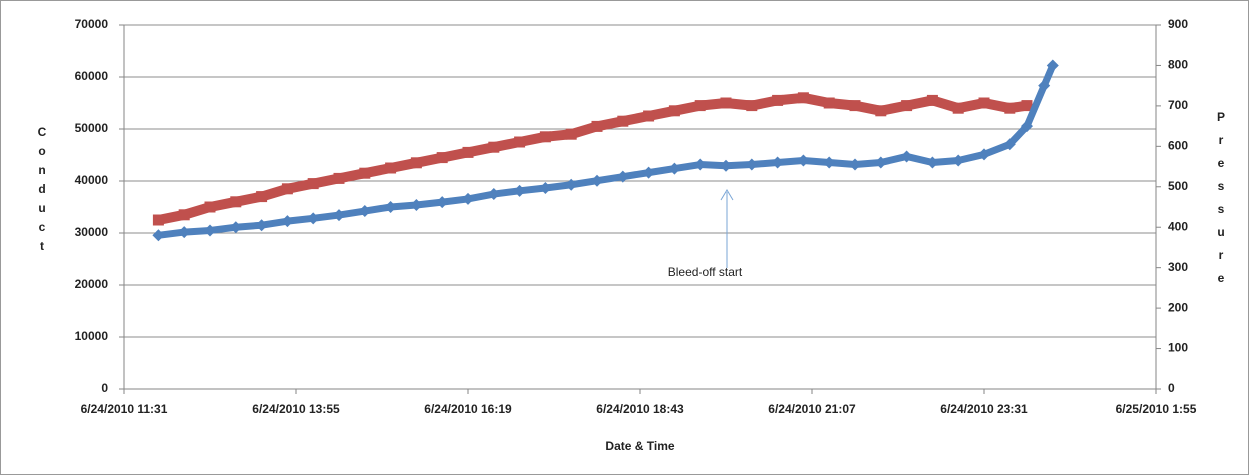 The width and height of the screenshot is (1250, 476). I want to click on annotation: Bleed-off start, so click(705, 272).